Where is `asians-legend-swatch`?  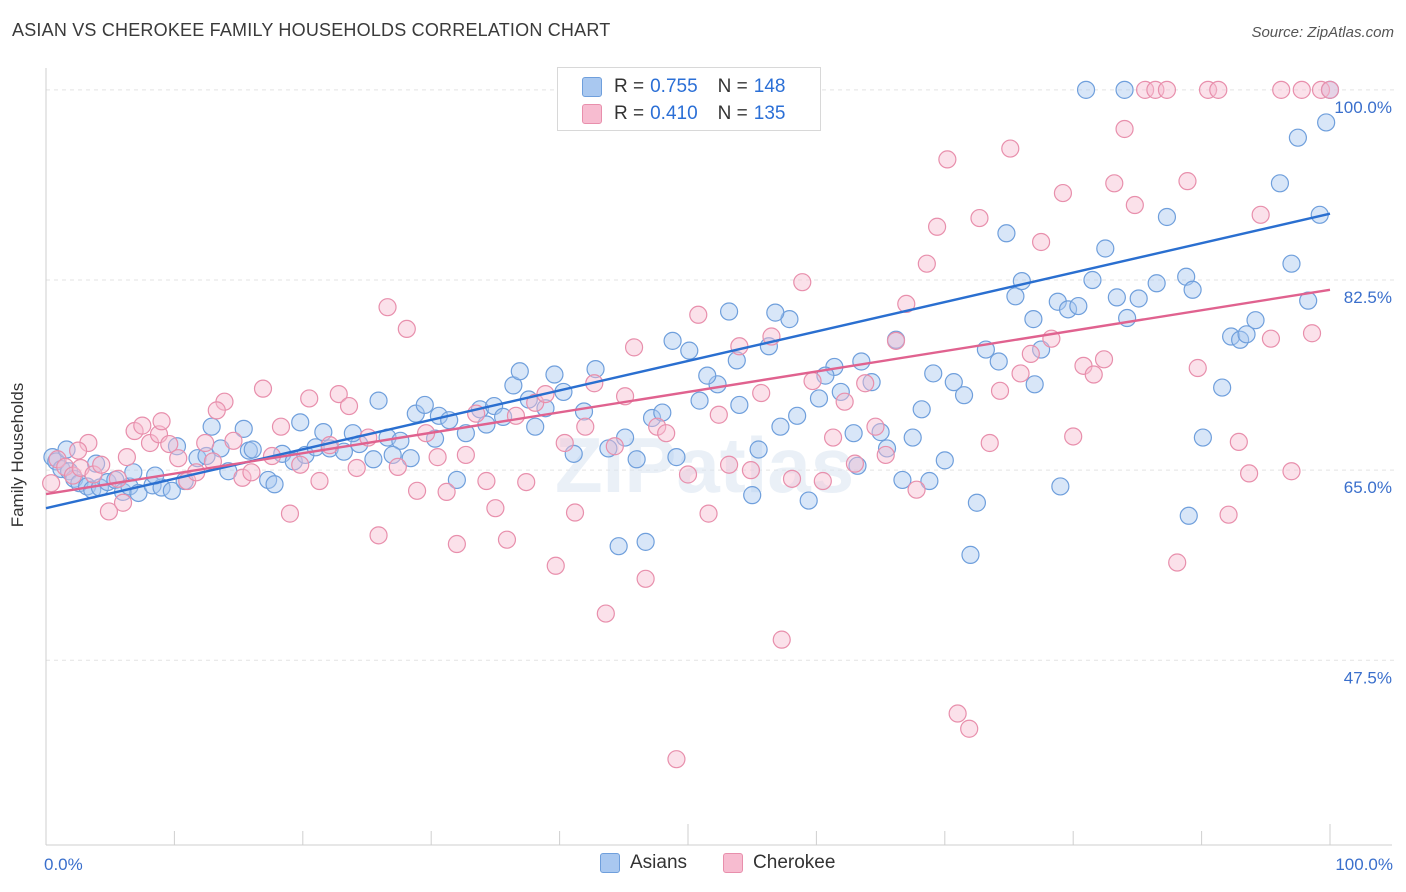
asians-legend-swatch is located at coordinates (610, 863).